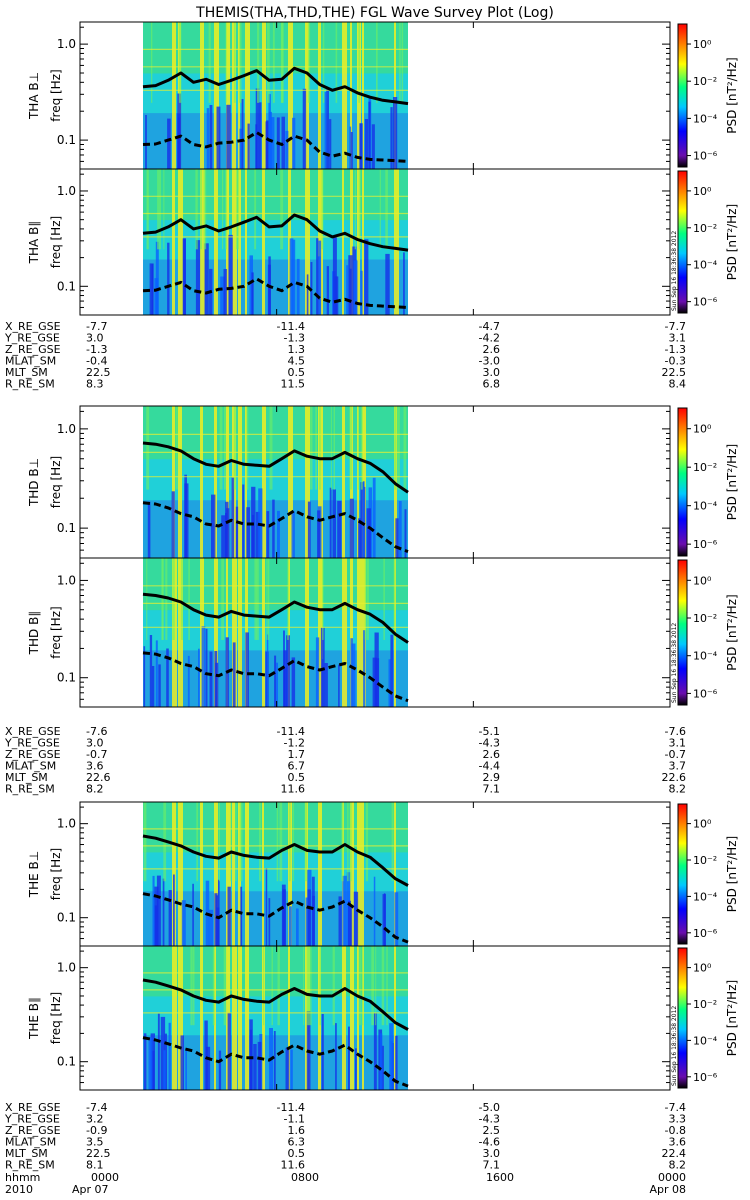 The image size is (750, 1200). I want to click on colorbar, so click(682, 632).